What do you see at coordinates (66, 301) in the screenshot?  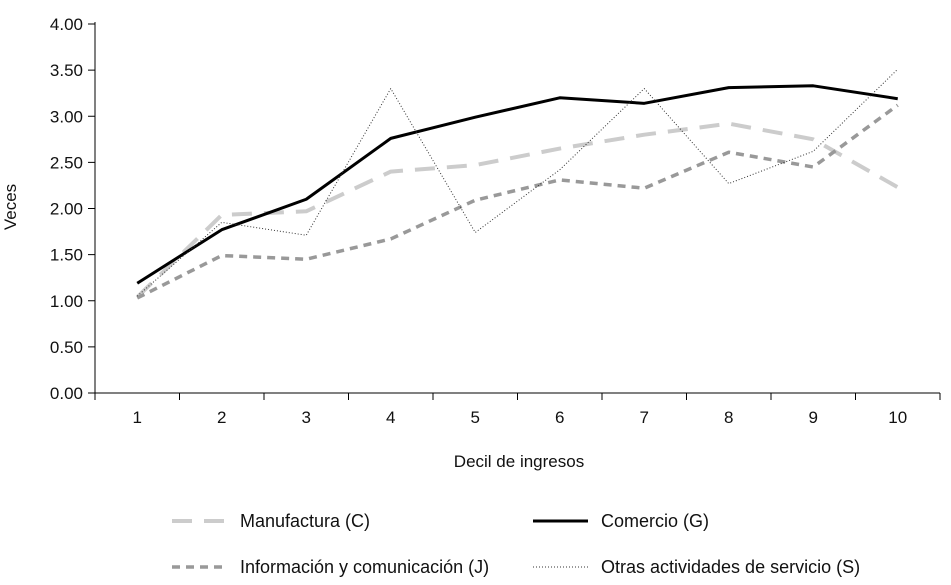 I see `y-tick-label: 1.00` at bounding box center [66, 301].